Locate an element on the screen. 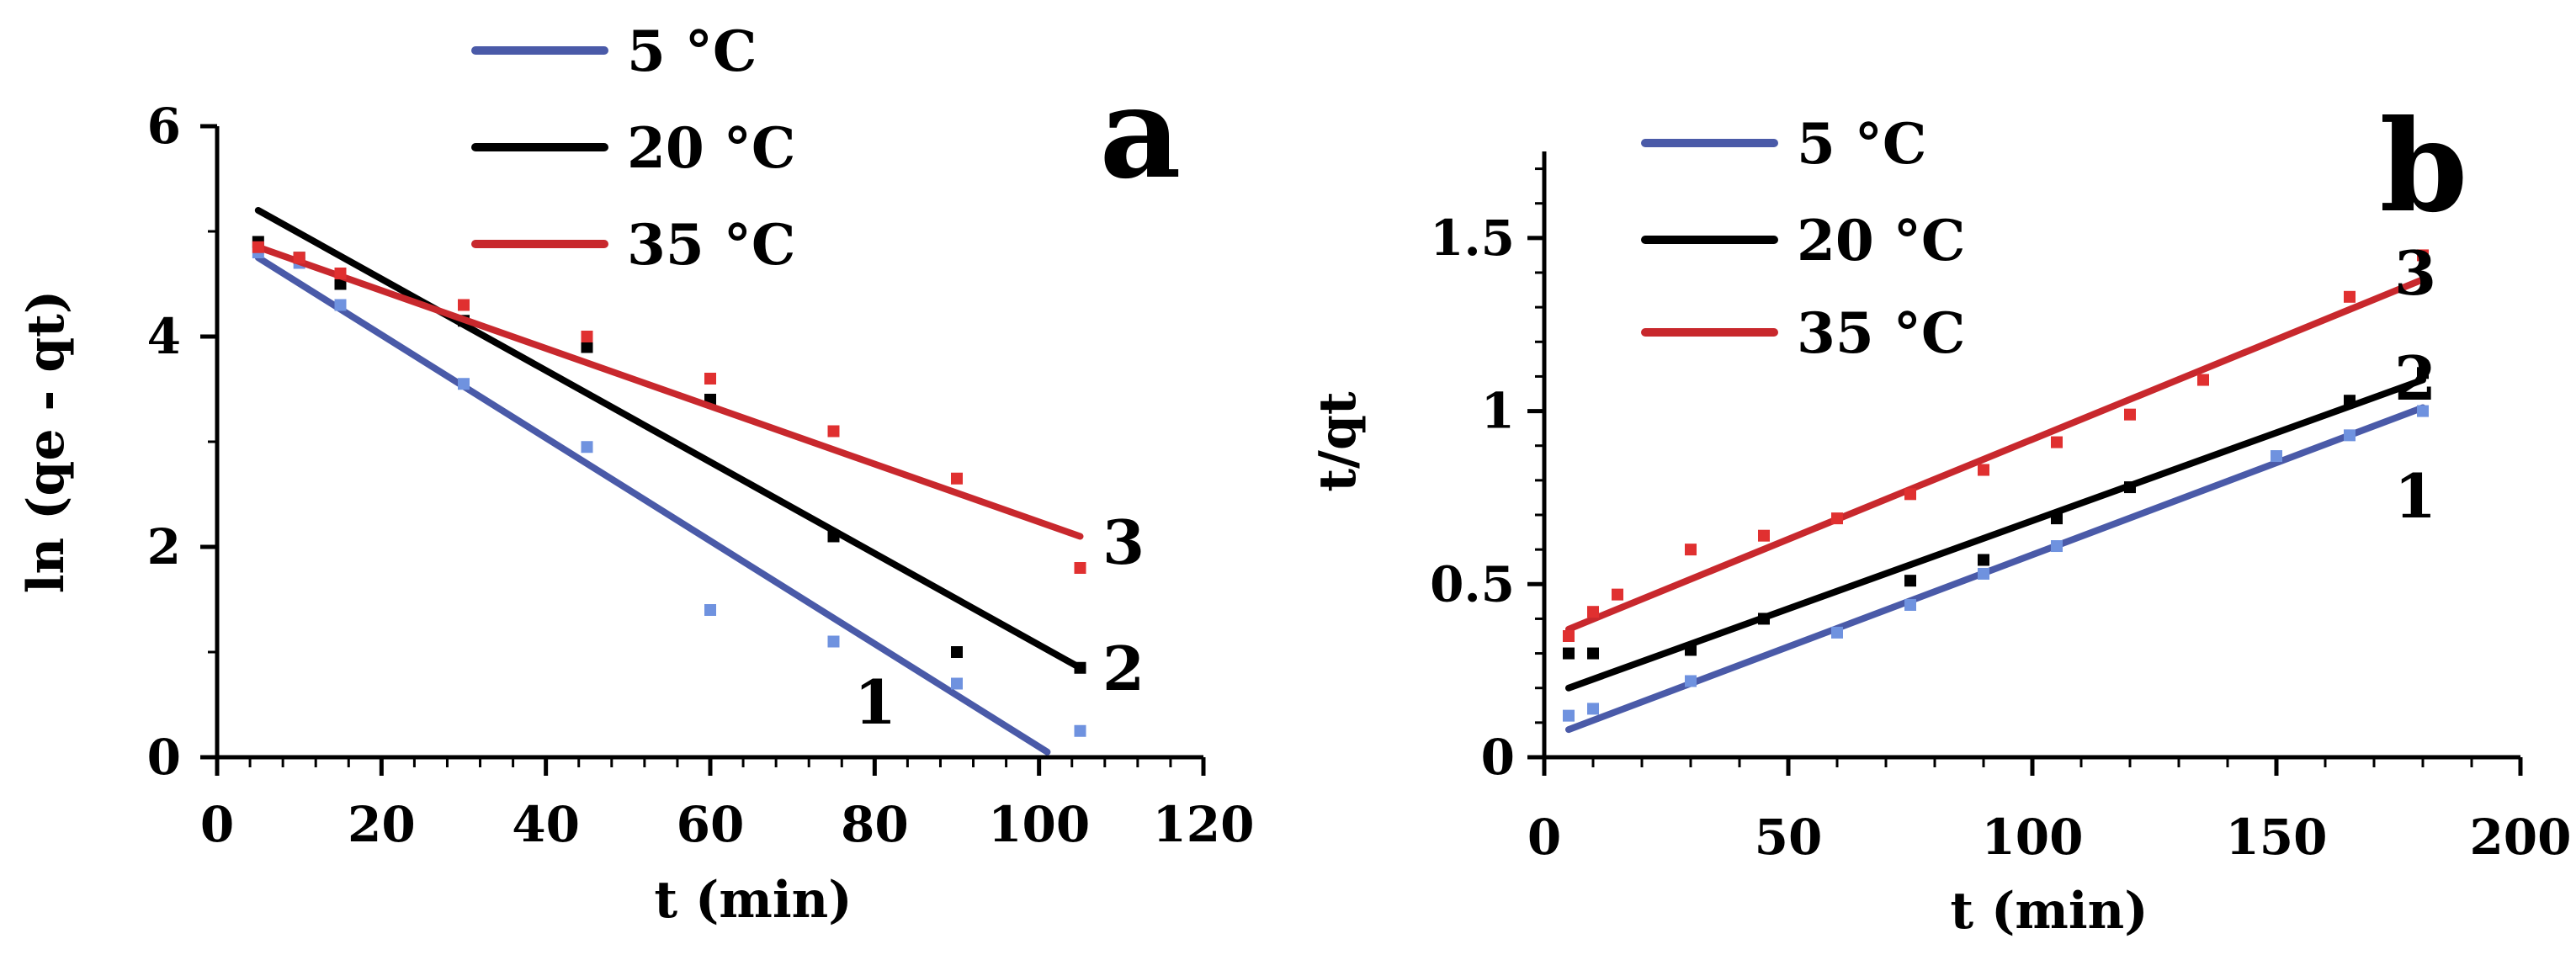  panel-label: a is located at coordinates (1140, 133).